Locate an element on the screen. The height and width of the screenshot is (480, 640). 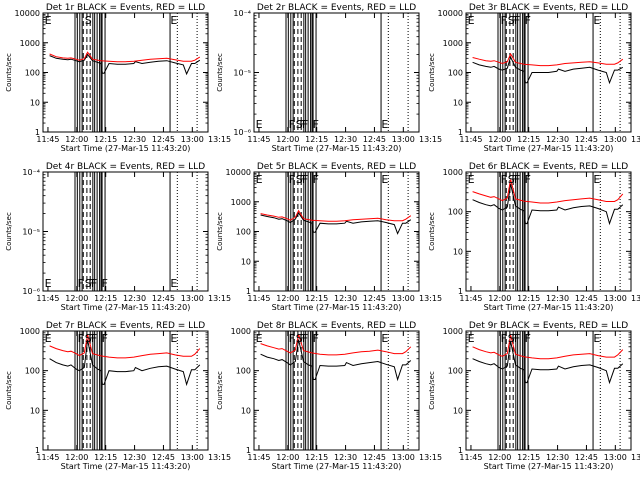
panel-title: Det 8r BLACK = Events, RED = LLD is located at coordinates (336, 326).